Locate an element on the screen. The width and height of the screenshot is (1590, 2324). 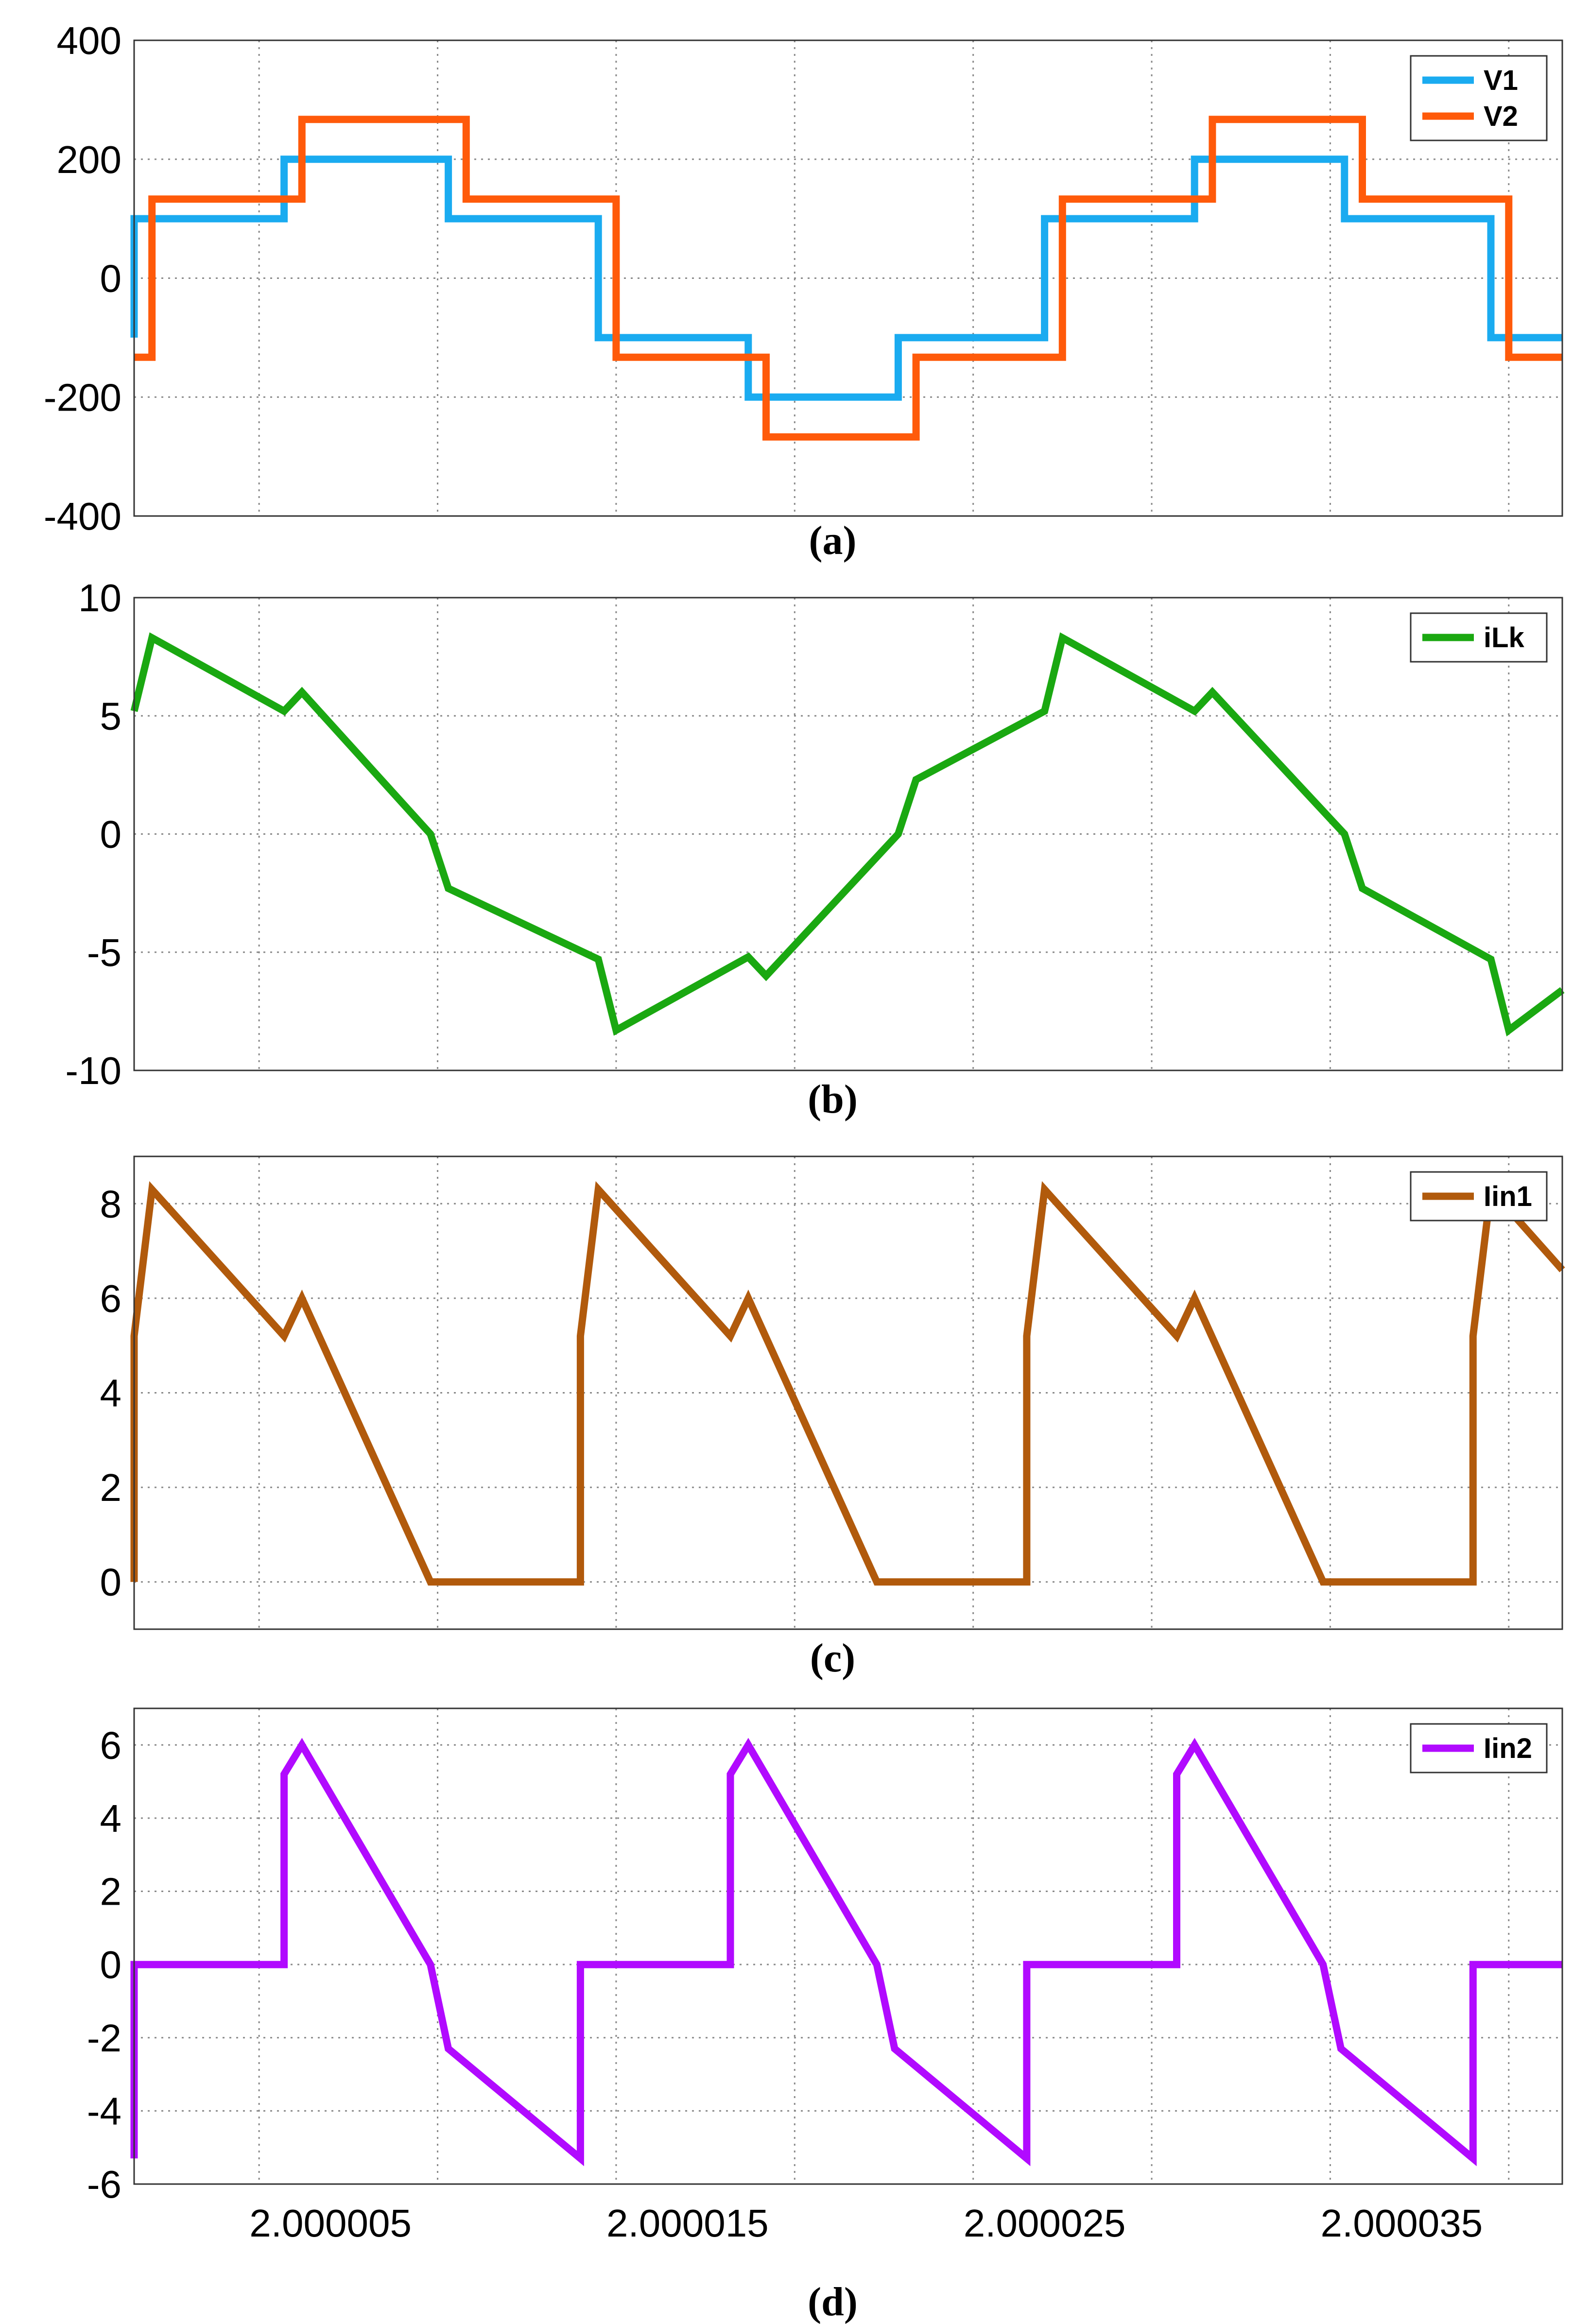
legend-label-Iin2: Iin2 is located at coordinates (1508, 1748).